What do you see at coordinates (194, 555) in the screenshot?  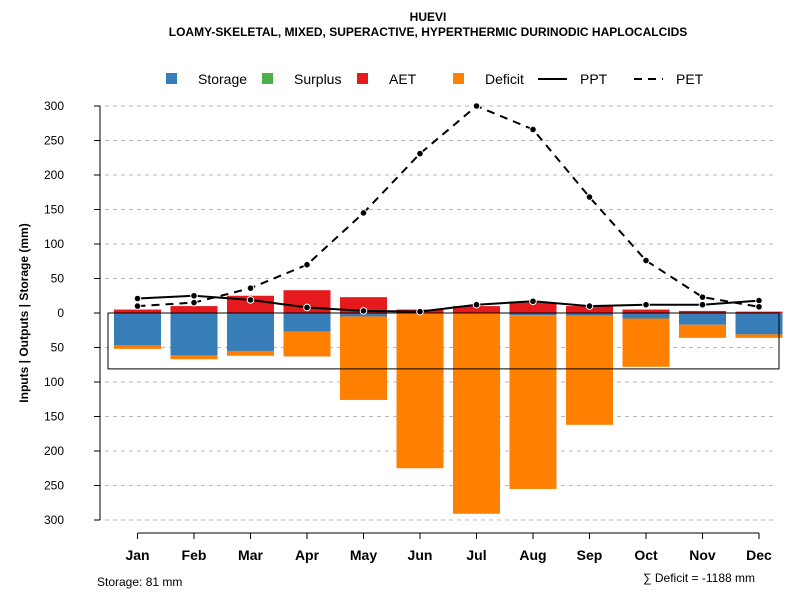 I see `x-tick-label: Feb` at bounding box center [194, 555].